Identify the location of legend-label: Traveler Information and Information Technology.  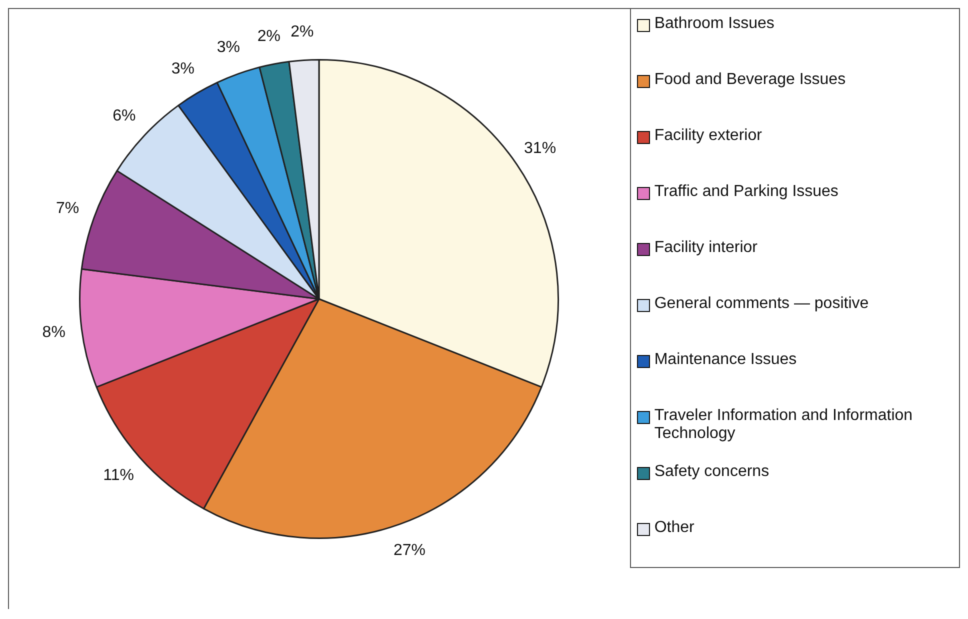
(784, 425).